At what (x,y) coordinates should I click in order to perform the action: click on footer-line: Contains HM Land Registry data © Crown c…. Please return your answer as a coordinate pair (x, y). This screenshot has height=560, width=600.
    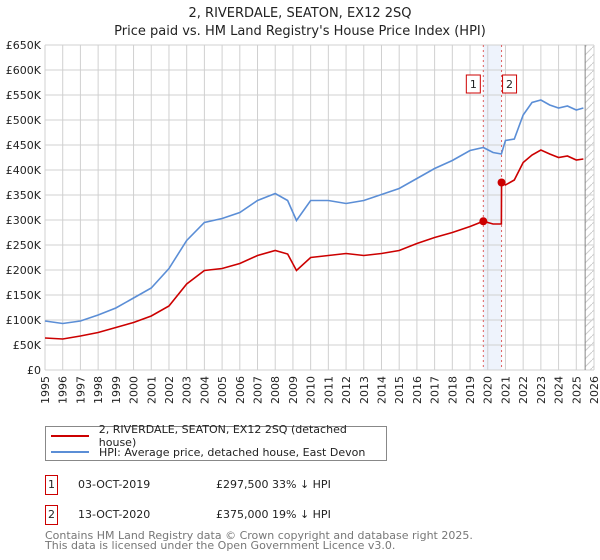
    Looking at the image, I should click on (259, 535).